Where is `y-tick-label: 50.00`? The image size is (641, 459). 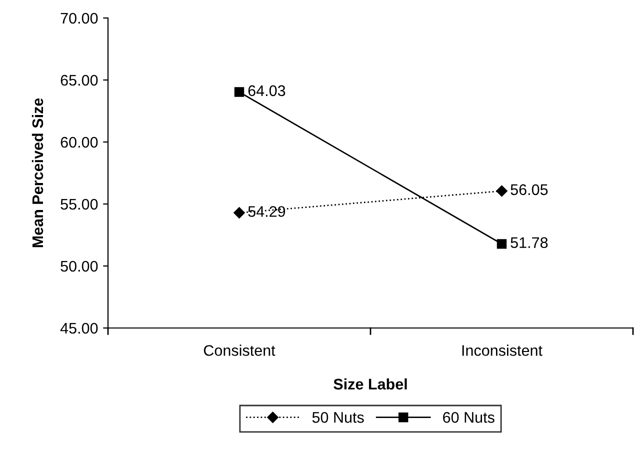 y-tick-label: 50.00 is located at coordinates (79, 266).